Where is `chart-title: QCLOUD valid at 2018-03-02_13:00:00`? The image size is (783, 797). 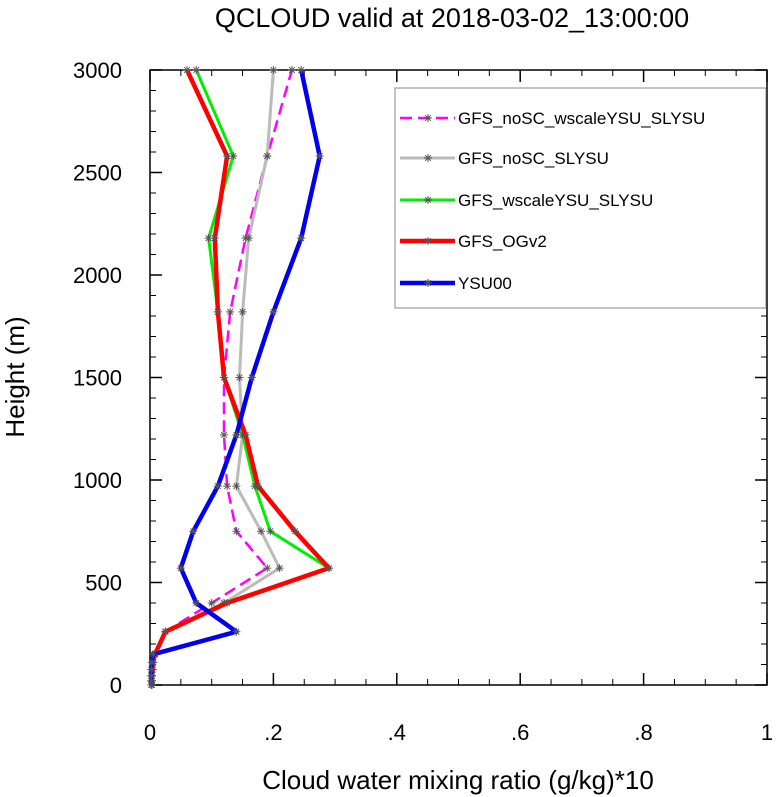 chart-title: QCLOUD valid at 2018-03-02_13:00:00 is located at coordinates (452, 18).